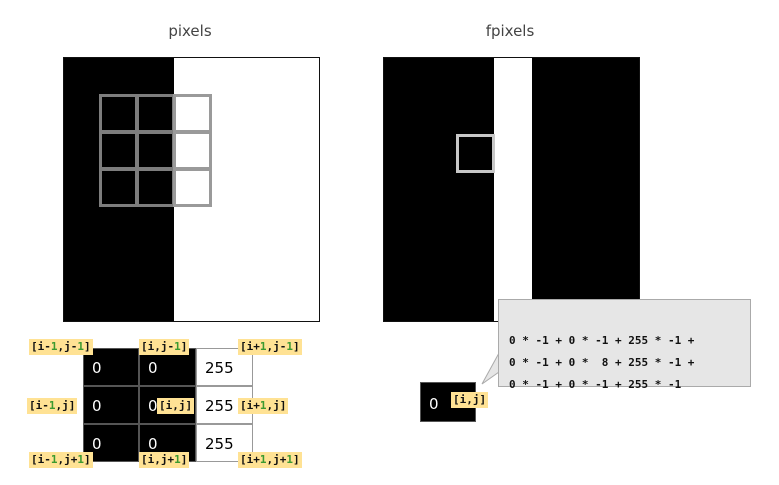 This screenshot has height=485, width=779. I want to click on label-bottom-mid: [i,j+1], so click(164, 460).